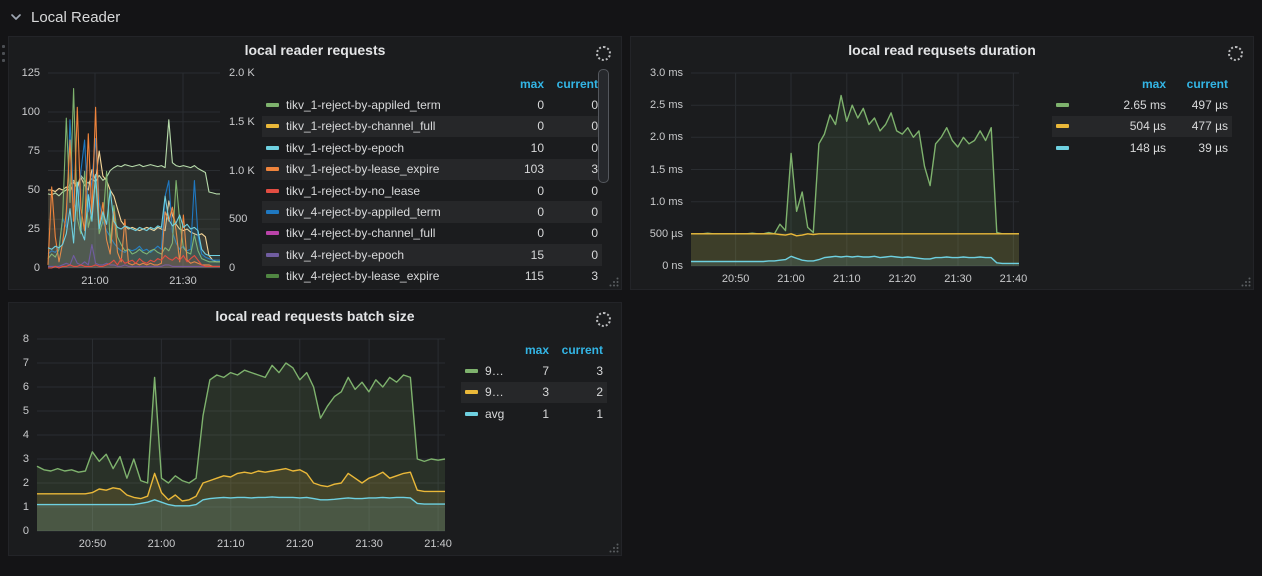  I want to click on legend-series-label: tikv_4-reject-by-epoch, so click(345, 254).